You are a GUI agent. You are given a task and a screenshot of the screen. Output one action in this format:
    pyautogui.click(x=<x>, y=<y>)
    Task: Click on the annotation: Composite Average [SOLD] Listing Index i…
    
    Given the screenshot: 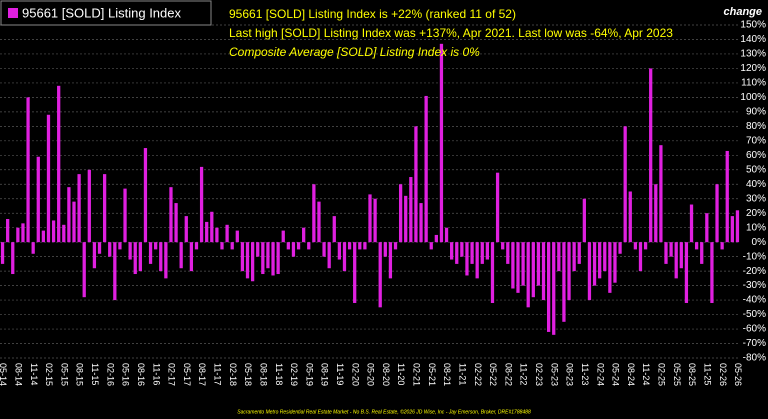 What is the action you would take?
    pyautogui.click(x=354, y=52)
    